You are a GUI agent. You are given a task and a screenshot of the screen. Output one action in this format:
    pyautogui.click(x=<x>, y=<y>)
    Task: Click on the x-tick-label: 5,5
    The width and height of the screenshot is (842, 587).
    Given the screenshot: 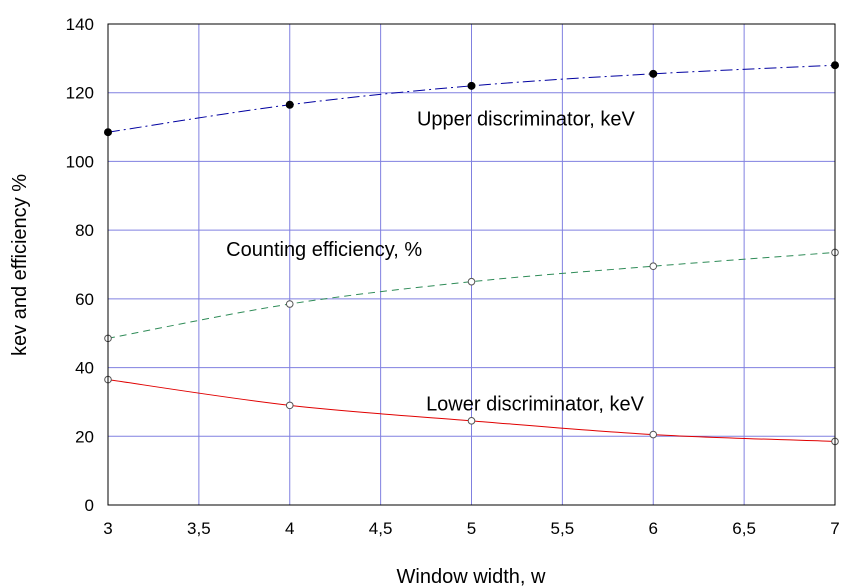 What is the action you would take?
    pyautogui.click(x=563, y=528)
    